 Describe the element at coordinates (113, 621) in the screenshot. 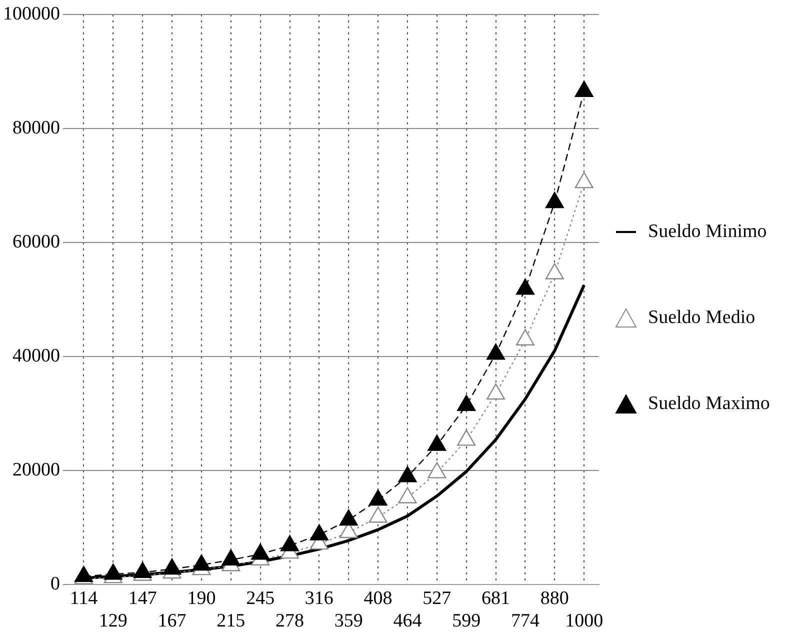

I see `x-tick-label: 129` at that location.